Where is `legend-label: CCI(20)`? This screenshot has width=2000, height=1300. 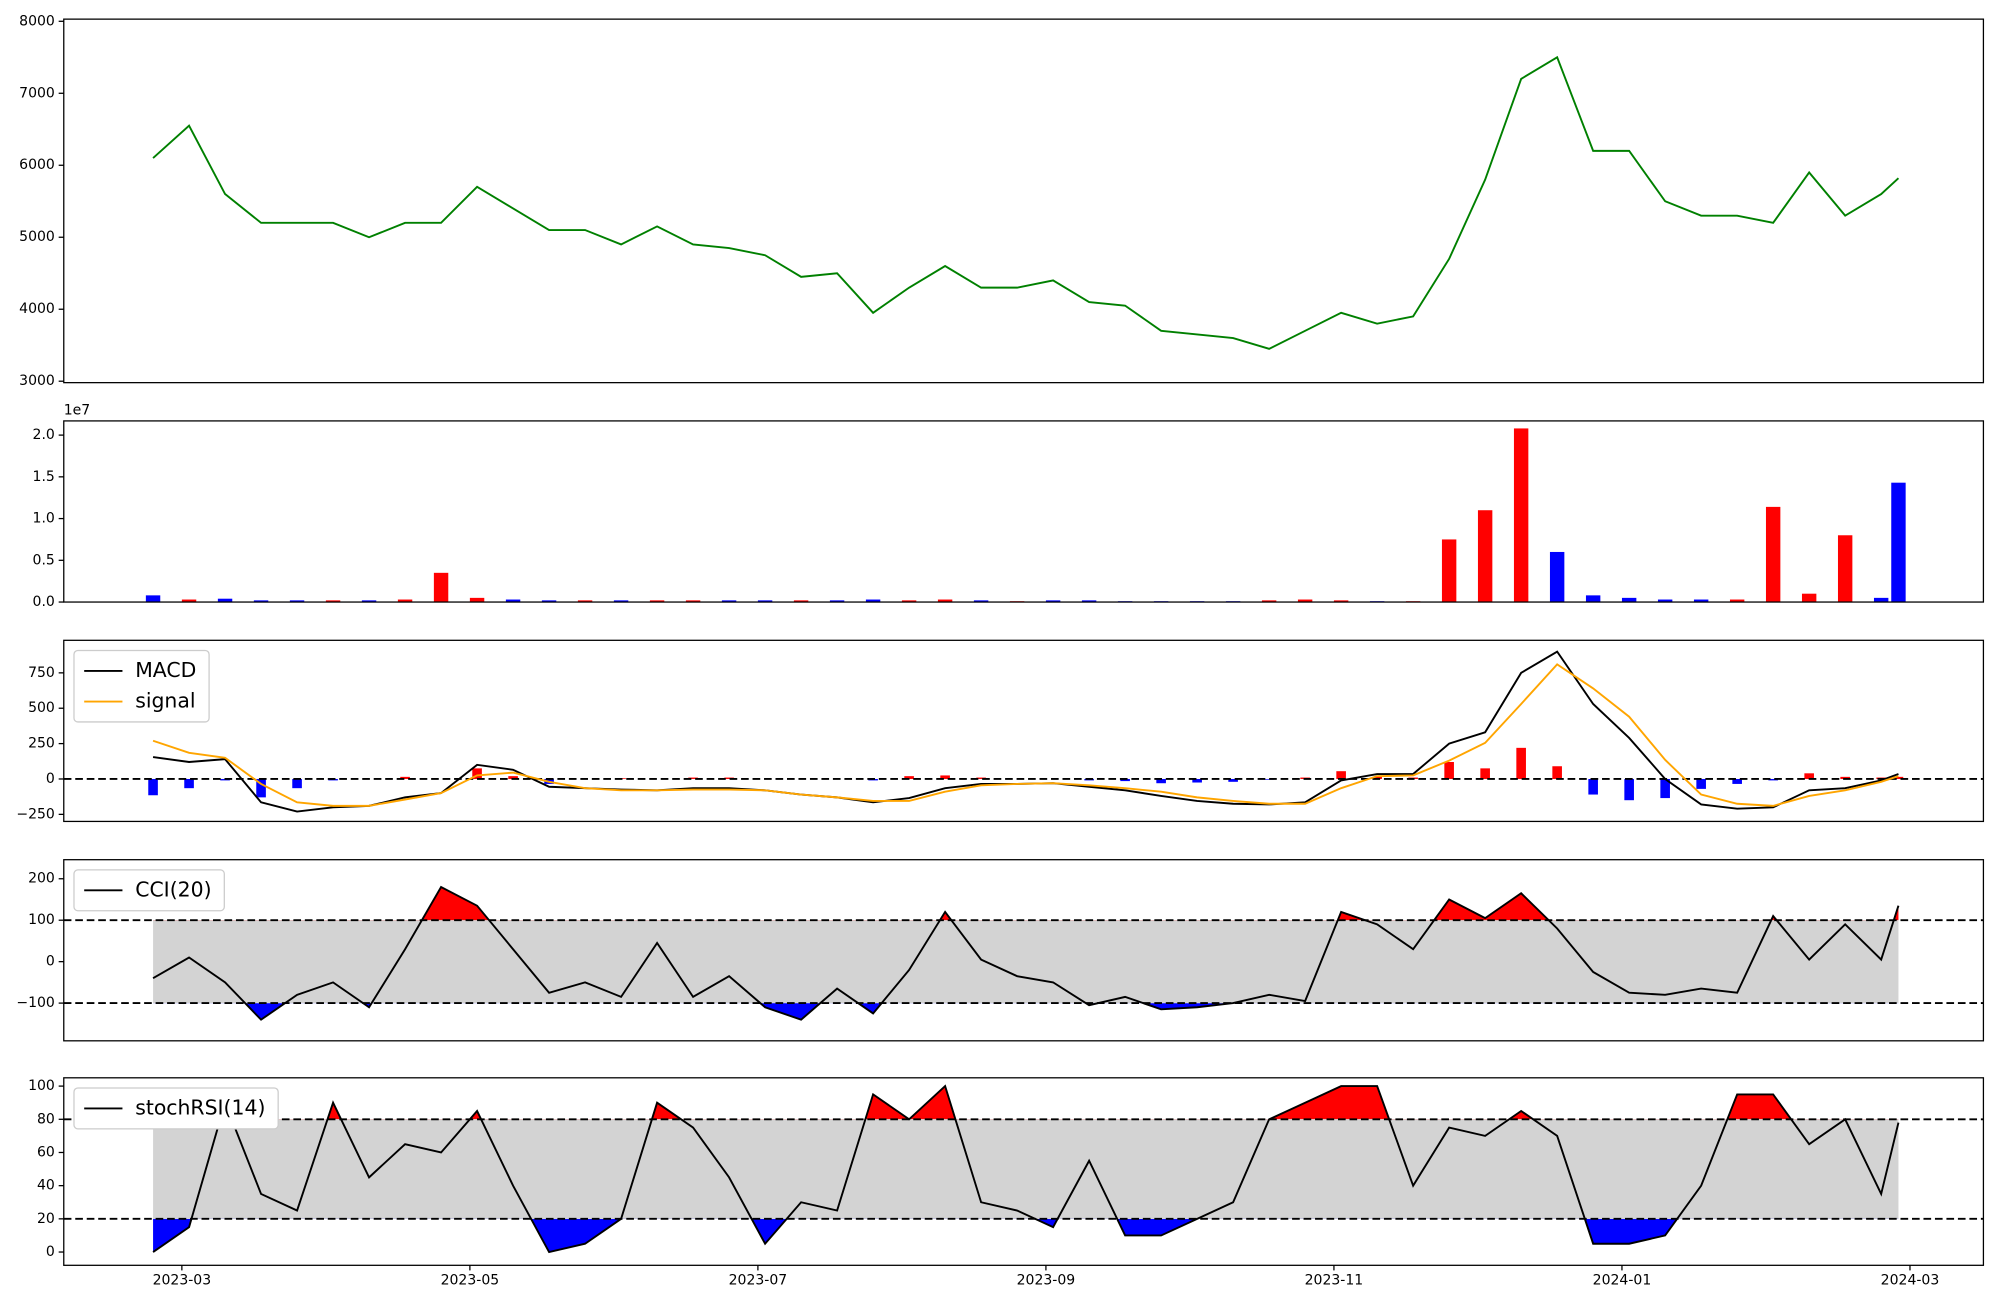
legend-label: CCI(20) is located at coordinates (173, 889).